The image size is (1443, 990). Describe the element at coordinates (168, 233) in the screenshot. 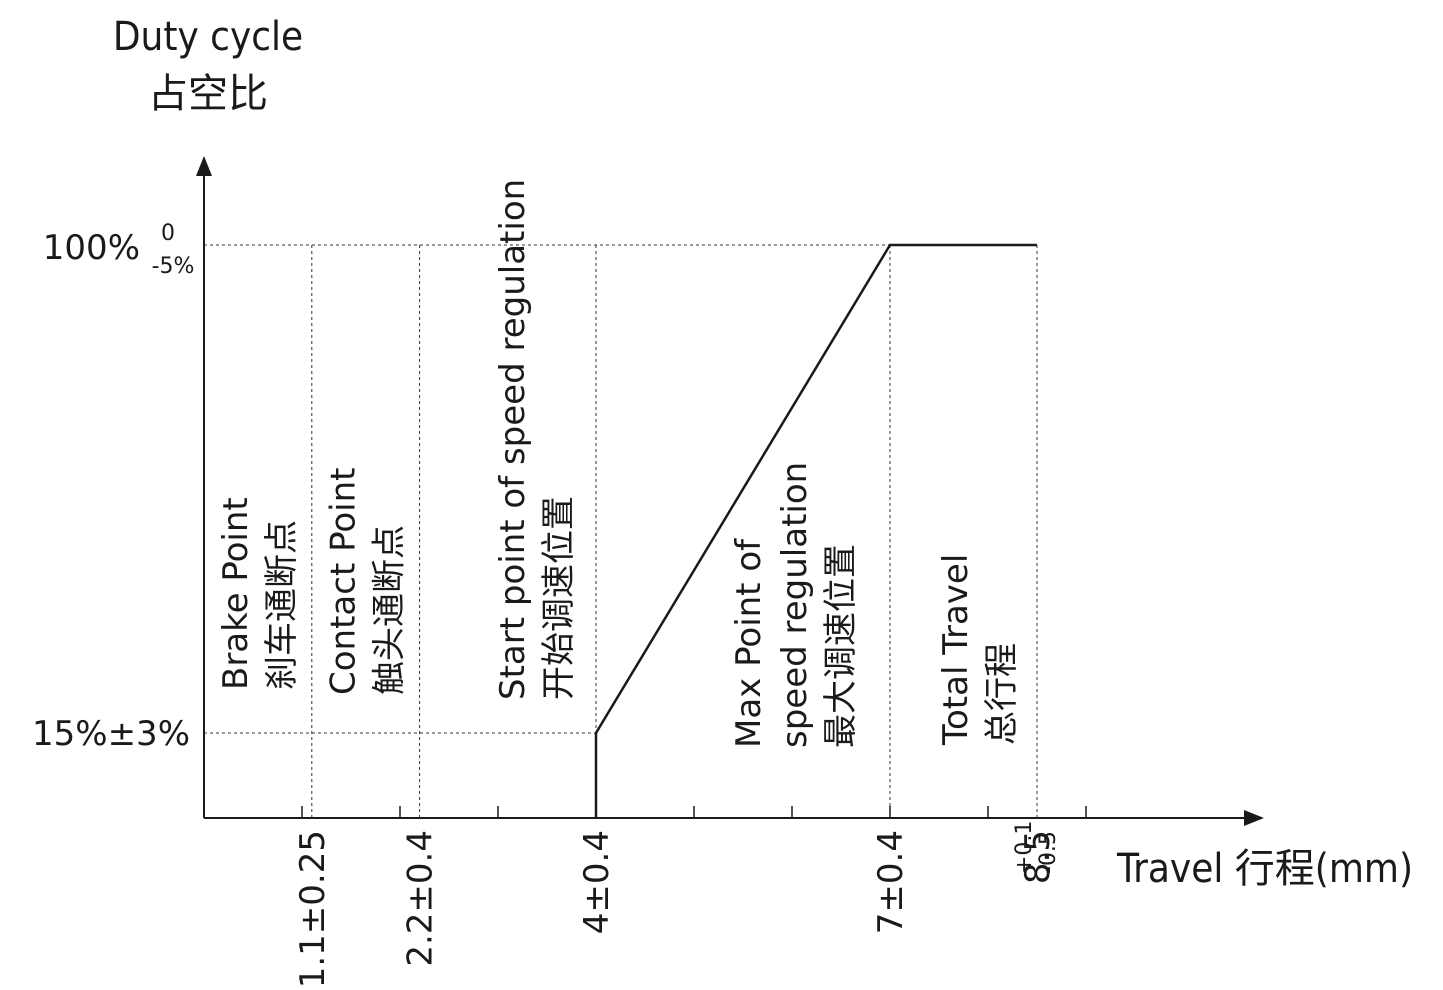

I see `y-tick-tol-upper: 0` at that location.